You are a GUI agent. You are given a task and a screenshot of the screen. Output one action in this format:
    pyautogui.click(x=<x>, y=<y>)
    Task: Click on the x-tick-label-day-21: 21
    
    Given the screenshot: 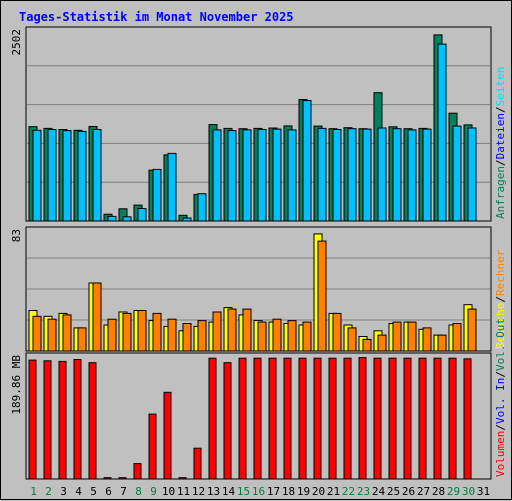 What is the action you would take?
    pyautogui.click(x=333, y=491)
    